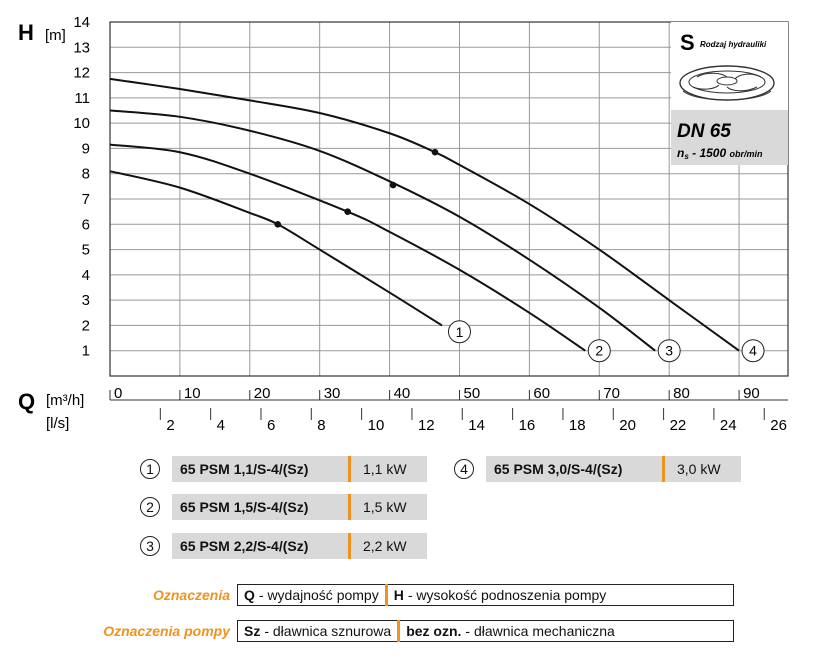 Image resolution: width=827 pixels, height=668 pixels. I want to click on model-row-1: 1 65 PSM 1,1/S-4/(Sz) 1,1 kW, so click(283, 469).